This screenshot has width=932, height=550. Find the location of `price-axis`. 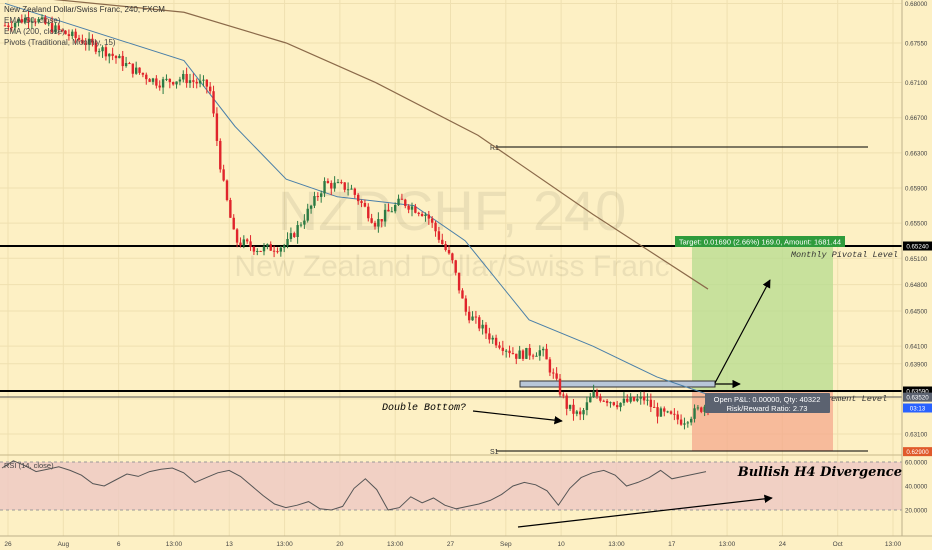

price-axis is located at coordinates (917, 275).